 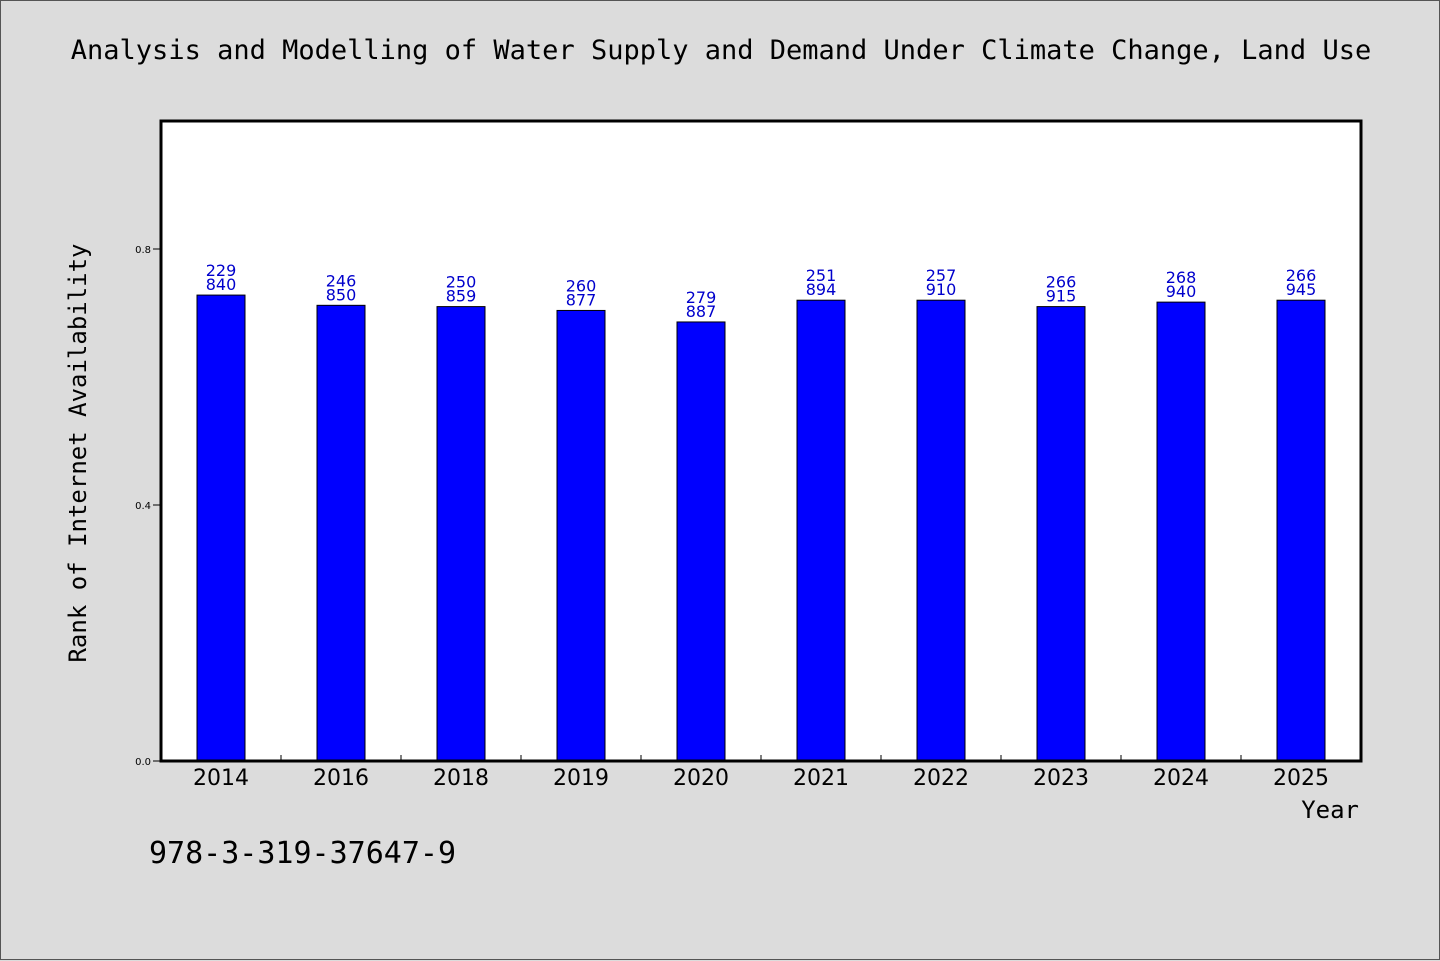 What do you see at coordinates (1061, 778) in the screenshot?
I see `x-tick-label: 2023` at bounding box center [1061, 778].